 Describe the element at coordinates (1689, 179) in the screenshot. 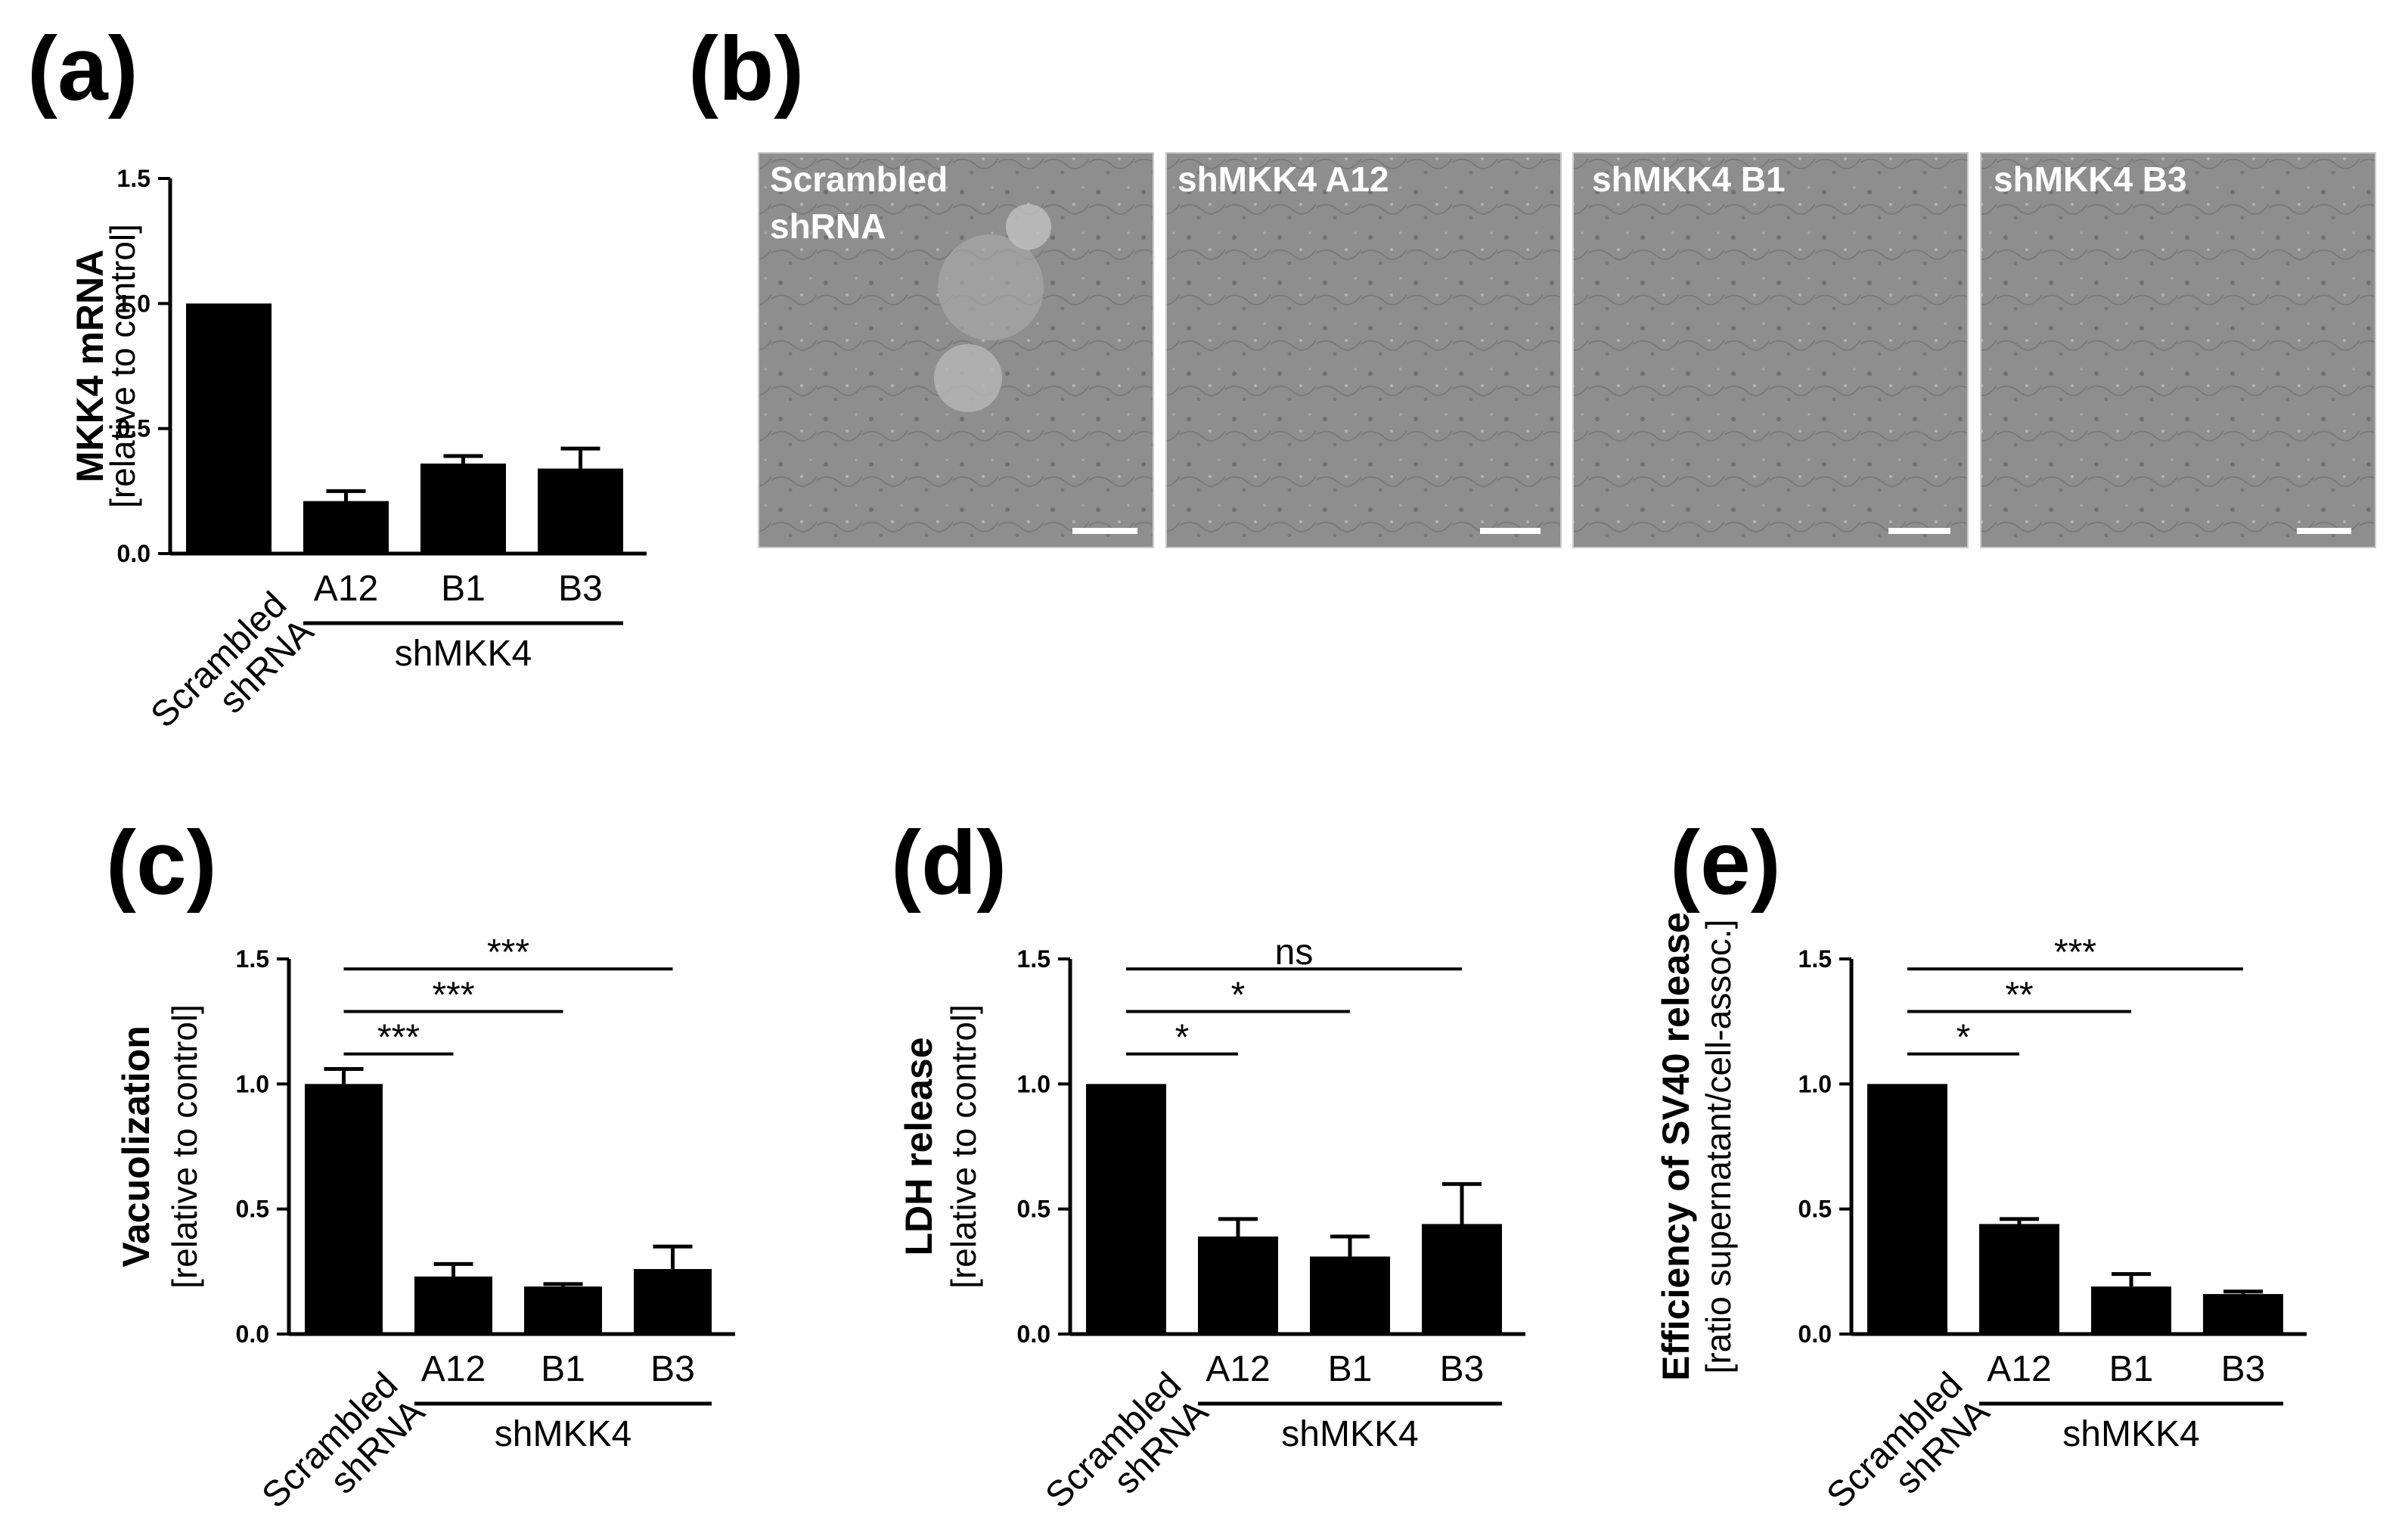

I see `micrograph-label-line: shMKK4 B1` at that location.